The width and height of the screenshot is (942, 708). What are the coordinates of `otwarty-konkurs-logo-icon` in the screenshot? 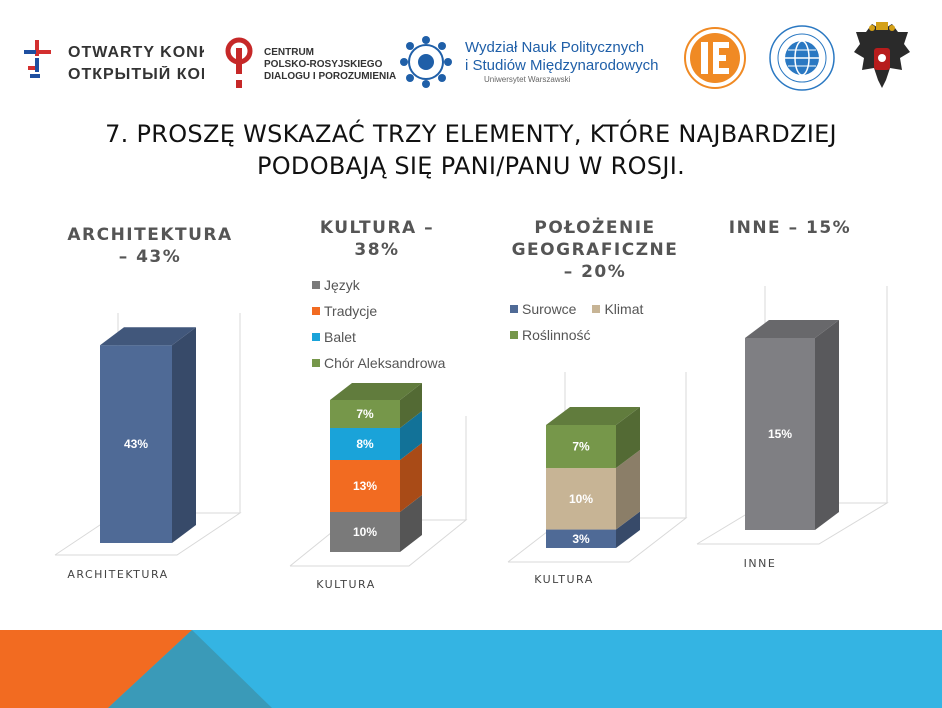 It's located at (37, 59).